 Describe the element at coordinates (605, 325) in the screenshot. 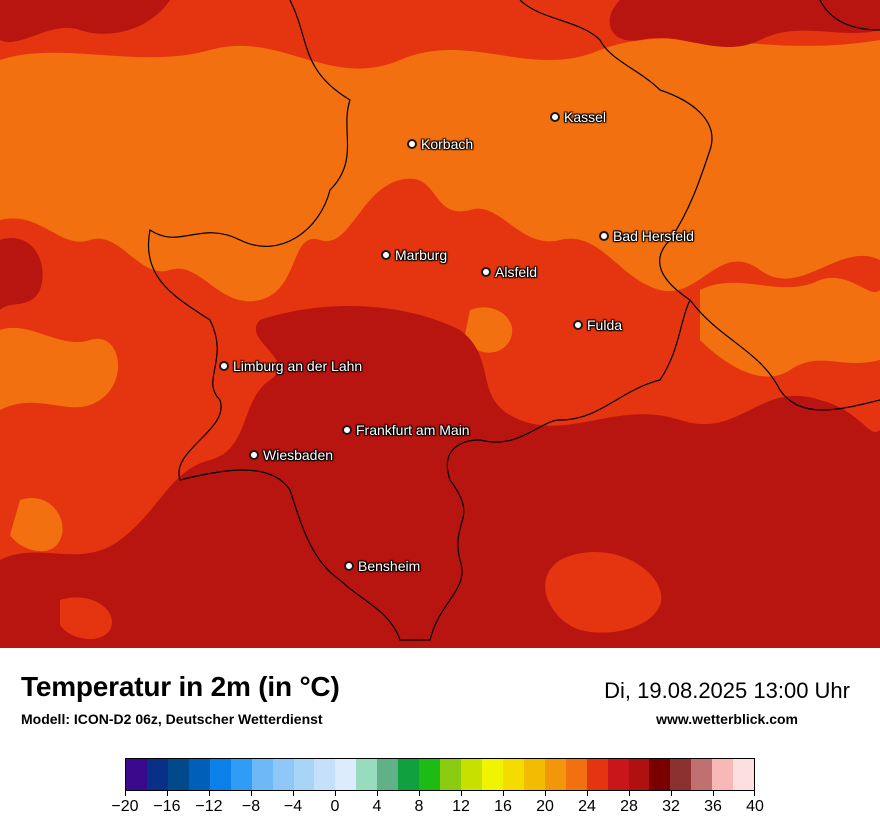

I see `city-label: Fulda` at that location.